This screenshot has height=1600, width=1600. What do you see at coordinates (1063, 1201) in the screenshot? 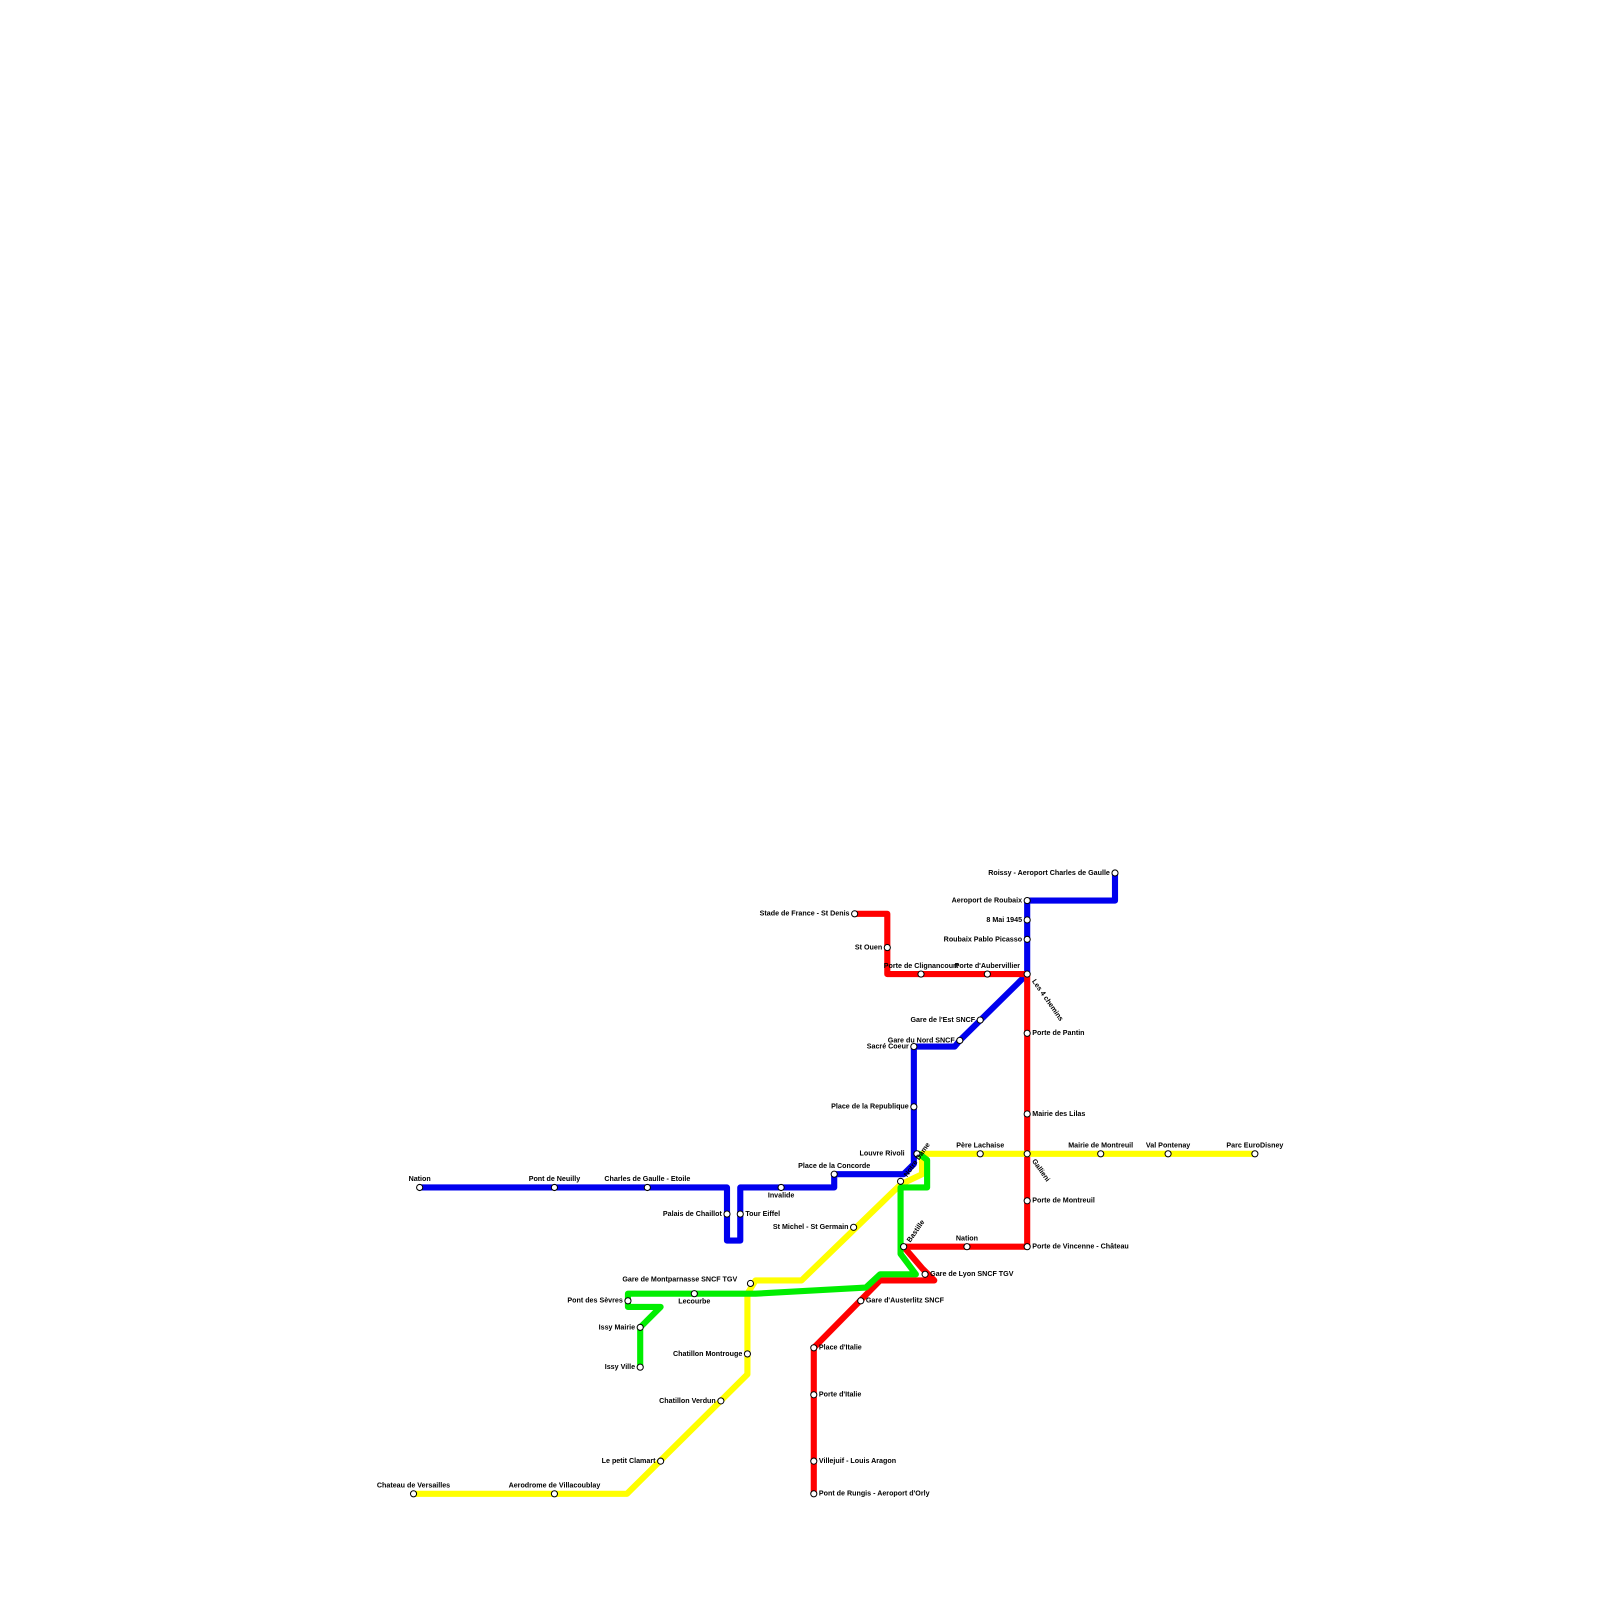
I see `station-label: Porte de Montreuil` at bounding box center [1063, 1201].